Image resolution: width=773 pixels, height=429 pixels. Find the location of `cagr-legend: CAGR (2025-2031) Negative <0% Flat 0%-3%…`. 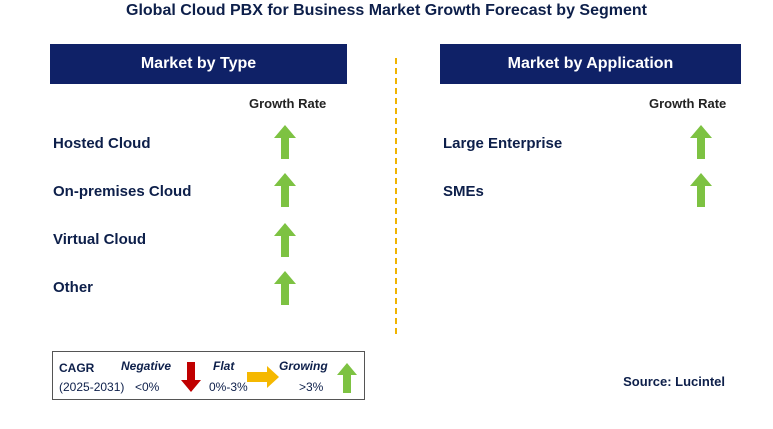

cagr-legend: CAGR (2025-2031) Negative <0% Flat 0%-3%… is located at coordinates (208, 375).